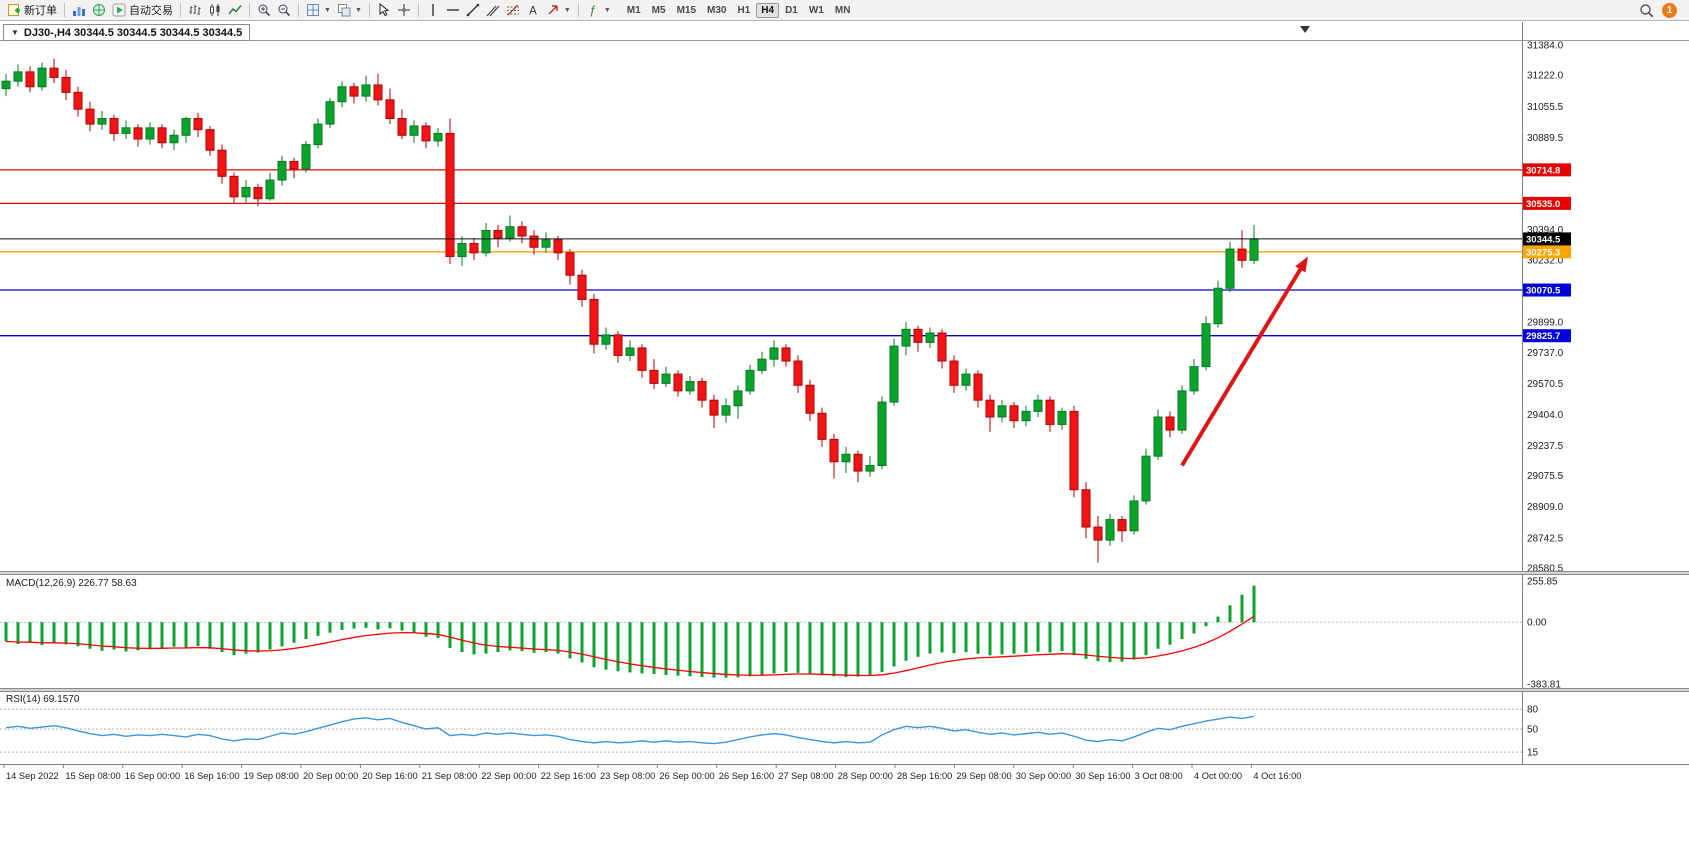 The height and width of the screenshot is (851, 1689). I want to click on candlestick-icon, so click(215, 10).